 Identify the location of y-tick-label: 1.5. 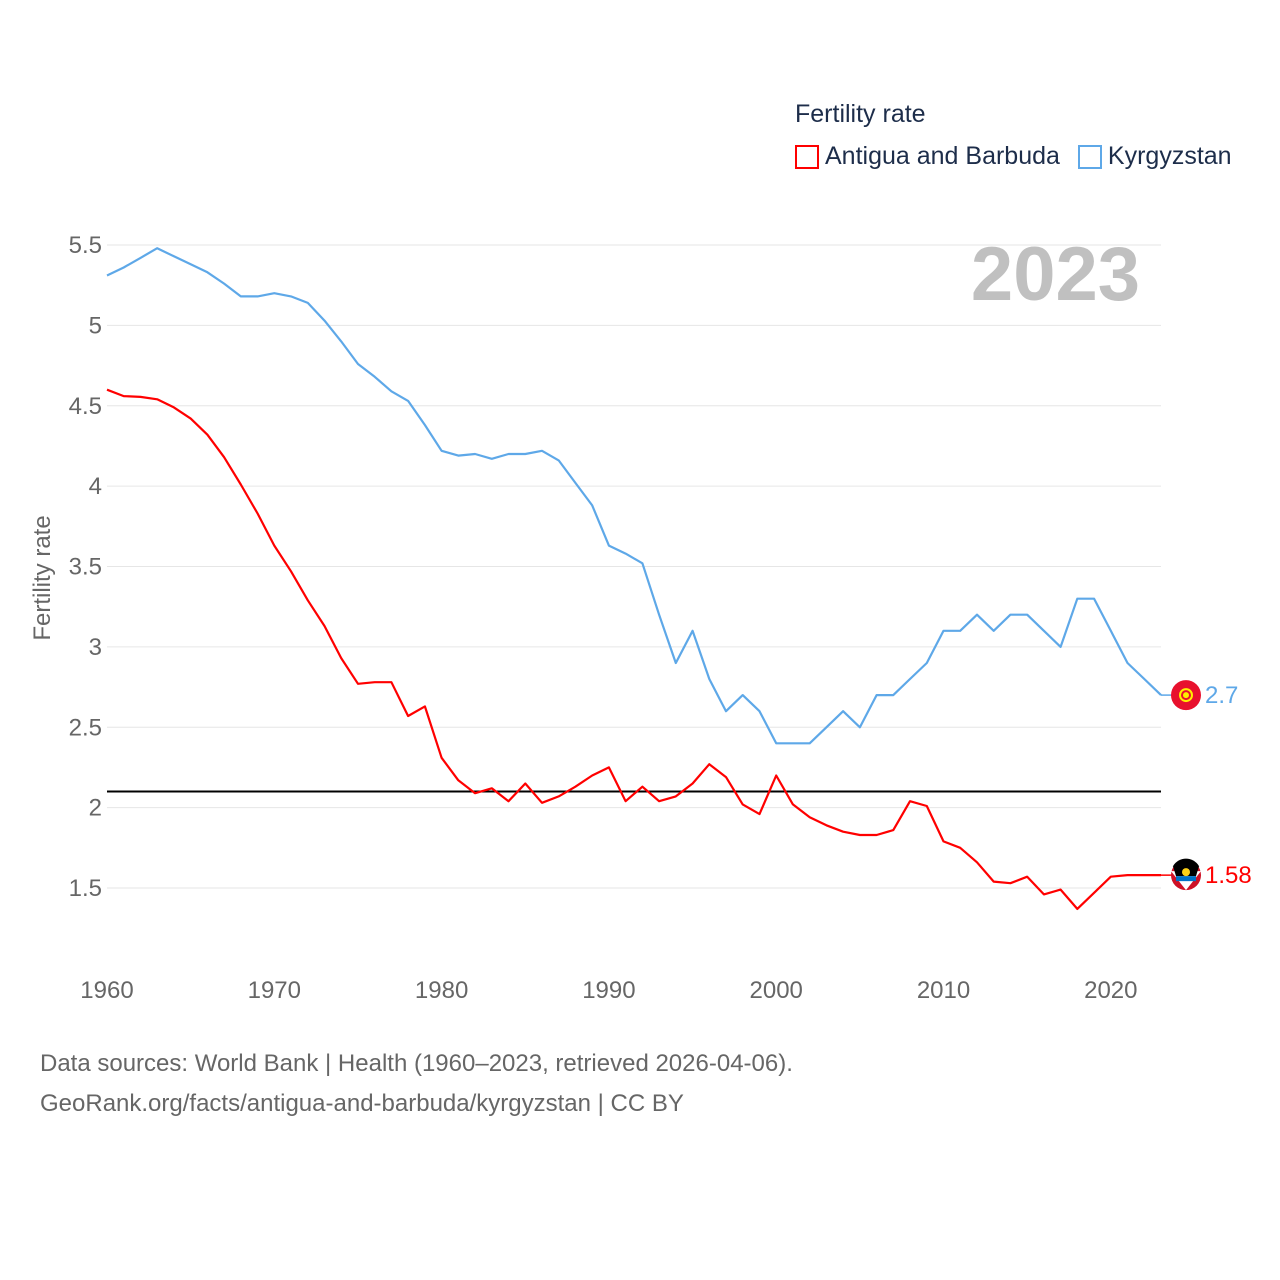
(85, 888).